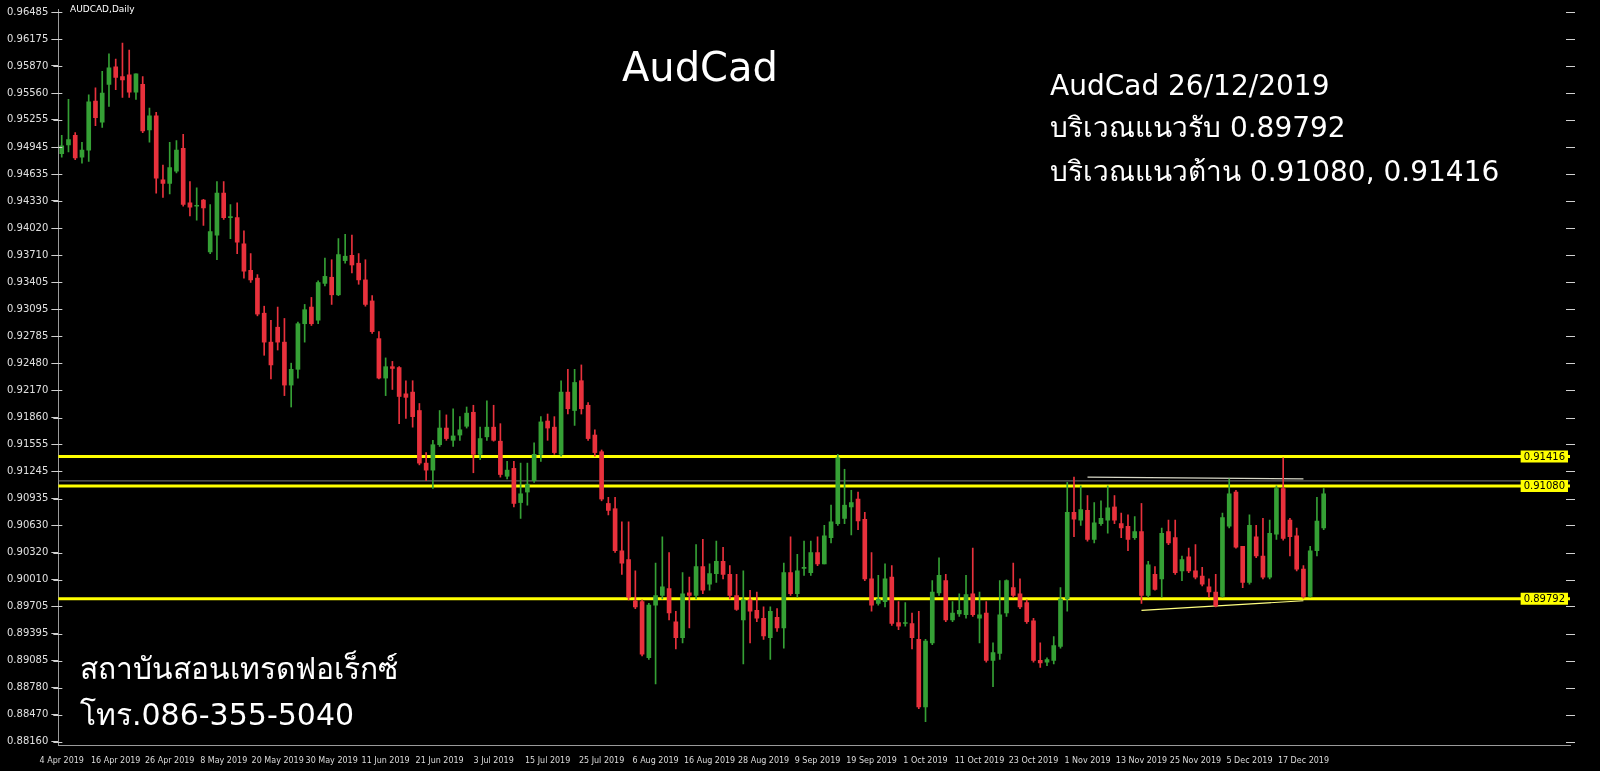 This screenshot has width=1600, height=771. What do you see at coordinates (27, 119) in the screenshot?
I see `y-tick-label: 0.95255` at bounding box center [27, 119].